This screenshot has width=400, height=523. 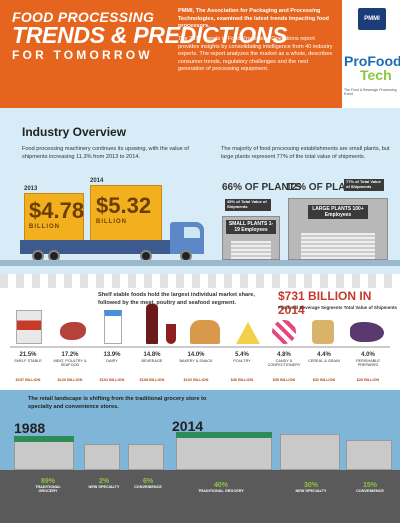 I want to click on profood-logo: ProFood, so click(x=372, y=61).